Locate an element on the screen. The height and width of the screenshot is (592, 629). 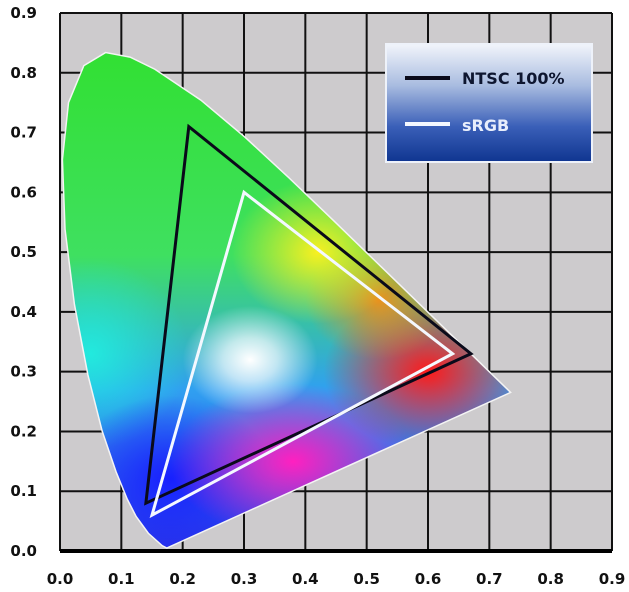
y-tick-label: 0.3 is located at coordinates (23, 372).